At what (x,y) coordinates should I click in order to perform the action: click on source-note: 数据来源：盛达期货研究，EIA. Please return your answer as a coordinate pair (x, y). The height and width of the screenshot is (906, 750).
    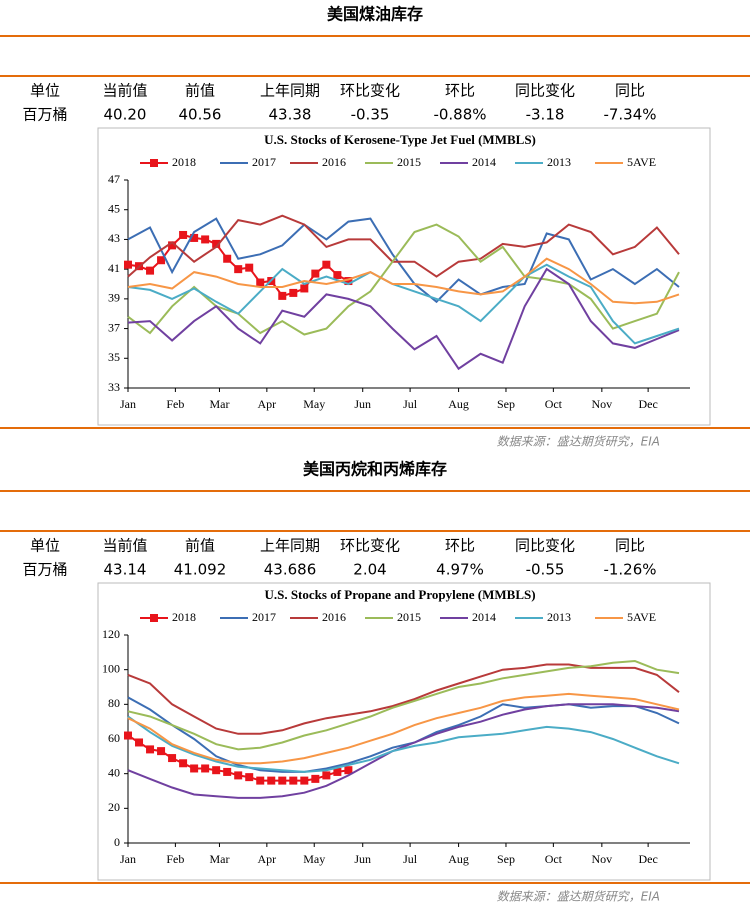
    Looking at the image, I should click on (578, 442).